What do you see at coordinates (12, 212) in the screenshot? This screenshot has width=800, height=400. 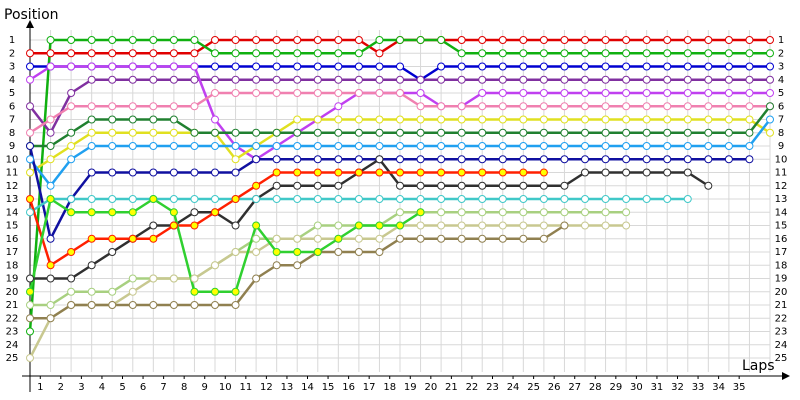 I see `y-tick-label: 14` at bounding box center [12, 212].